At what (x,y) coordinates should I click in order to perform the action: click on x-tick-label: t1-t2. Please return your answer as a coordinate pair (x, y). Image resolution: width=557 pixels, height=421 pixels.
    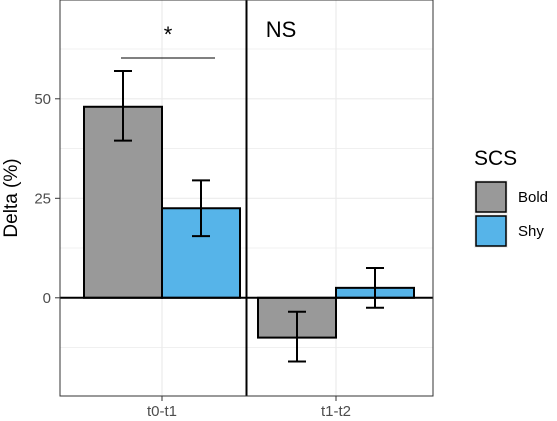
    Looking at the image, I should click on (336, 411).